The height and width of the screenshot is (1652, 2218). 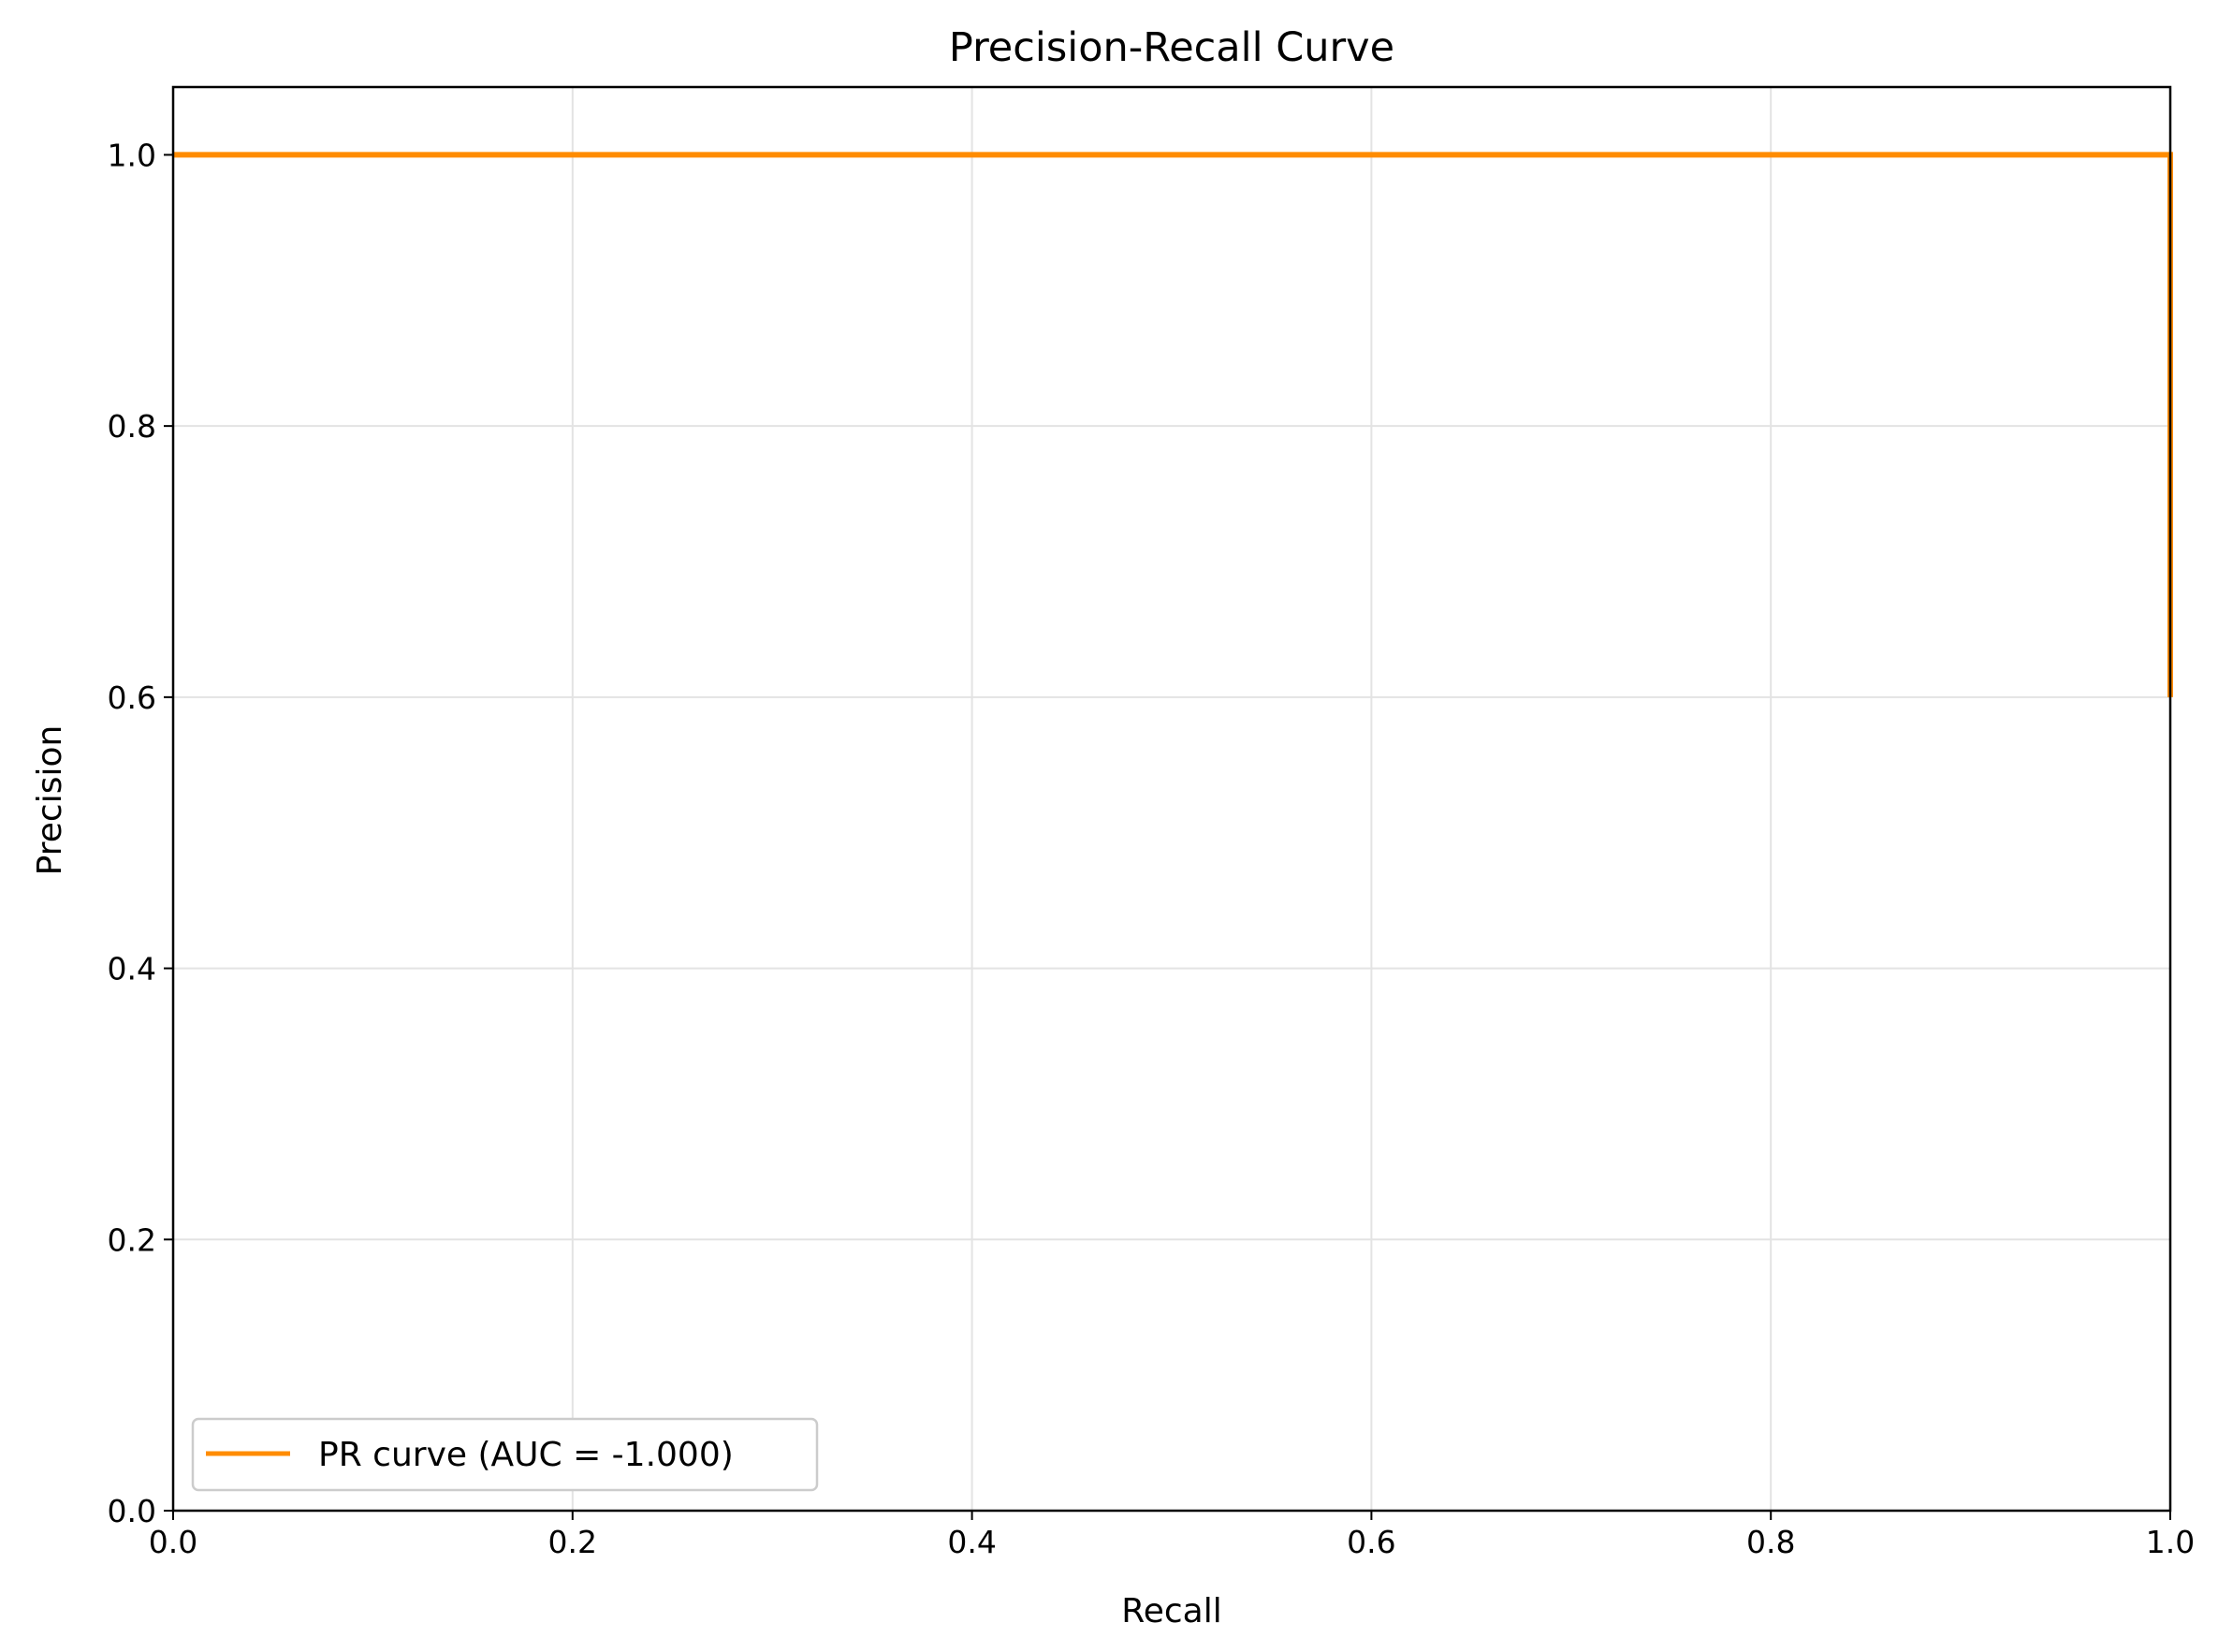 What do you see at coordinates (1172, 48) in the screenshot?
I see `chart-title: Precision-Recall Curve` at bounding box center [1172, 48].